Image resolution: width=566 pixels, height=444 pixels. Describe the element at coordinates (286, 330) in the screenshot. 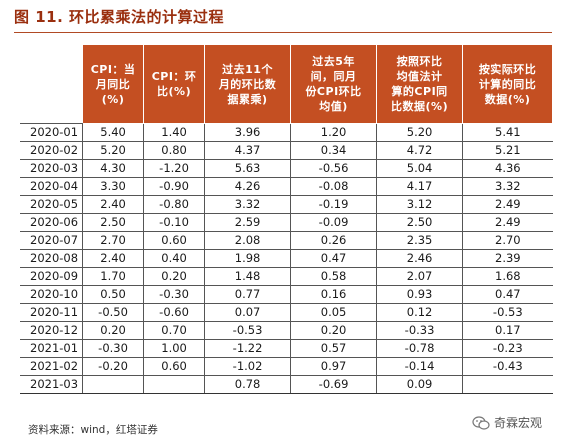

I see `table-row: 2020-12 0.20 0.70 -0.53 0.20 -0.33 0.17` at that location.